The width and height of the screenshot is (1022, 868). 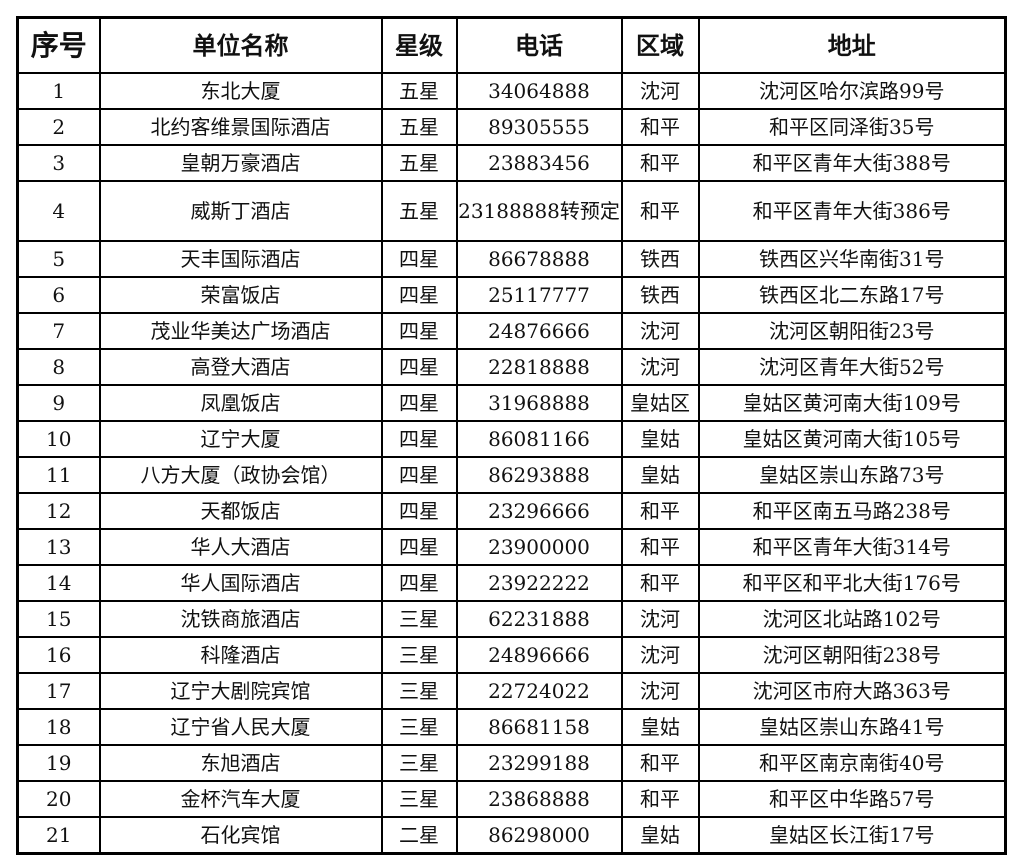 I want to click on cell-address: 铁西区北二东路17号, so click(x=852, y=295).